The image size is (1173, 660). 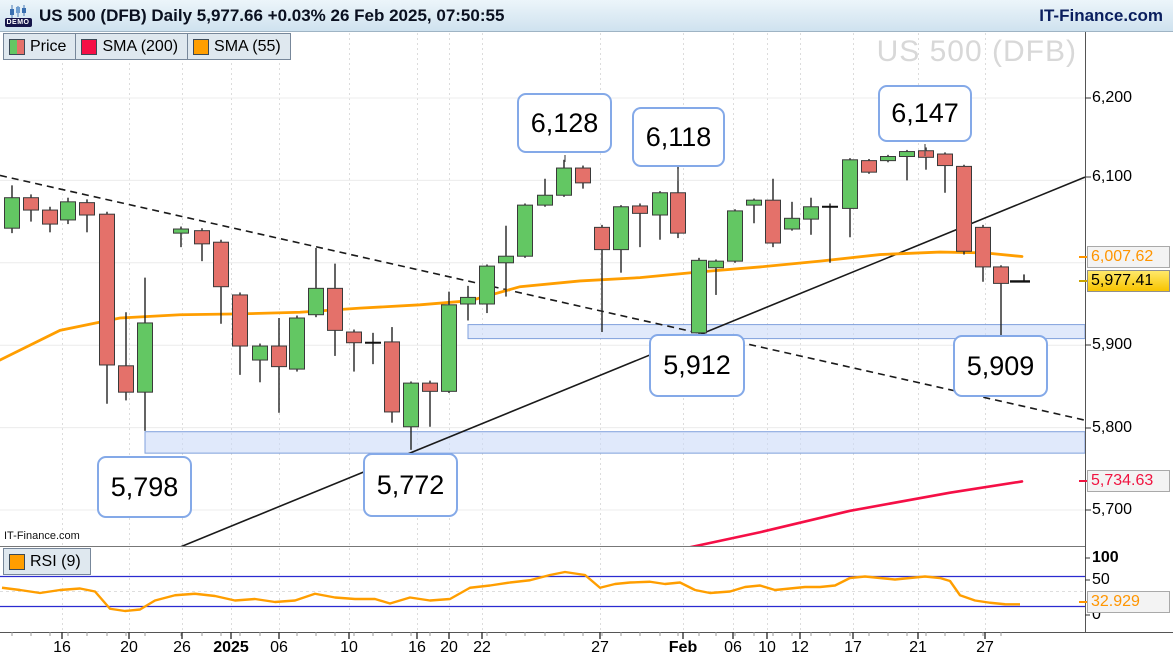 I want to click on y-axis-label: 5,800, so click(x=1112, y=427).